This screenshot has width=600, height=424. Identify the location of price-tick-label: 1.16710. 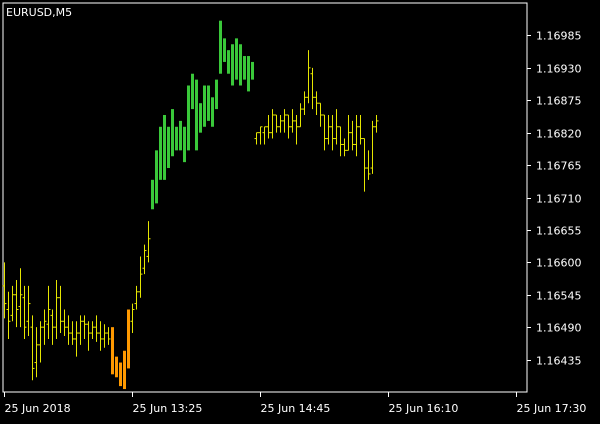
(559, 199).